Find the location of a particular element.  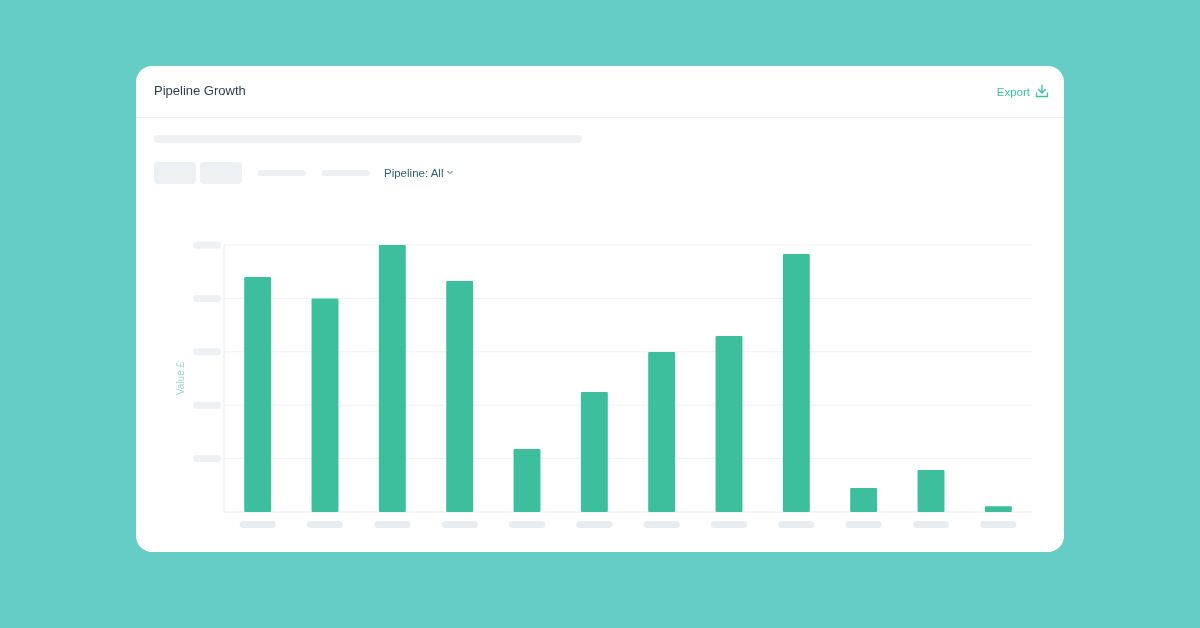

text: Pipeline: All is located at coordinates (414, 173).